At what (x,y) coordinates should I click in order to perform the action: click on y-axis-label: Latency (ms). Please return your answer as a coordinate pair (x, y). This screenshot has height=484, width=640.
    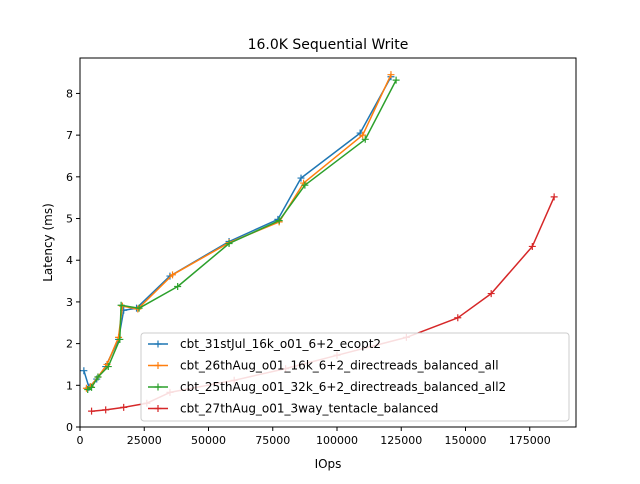
    Looking at the image, I should click on (48, 242).